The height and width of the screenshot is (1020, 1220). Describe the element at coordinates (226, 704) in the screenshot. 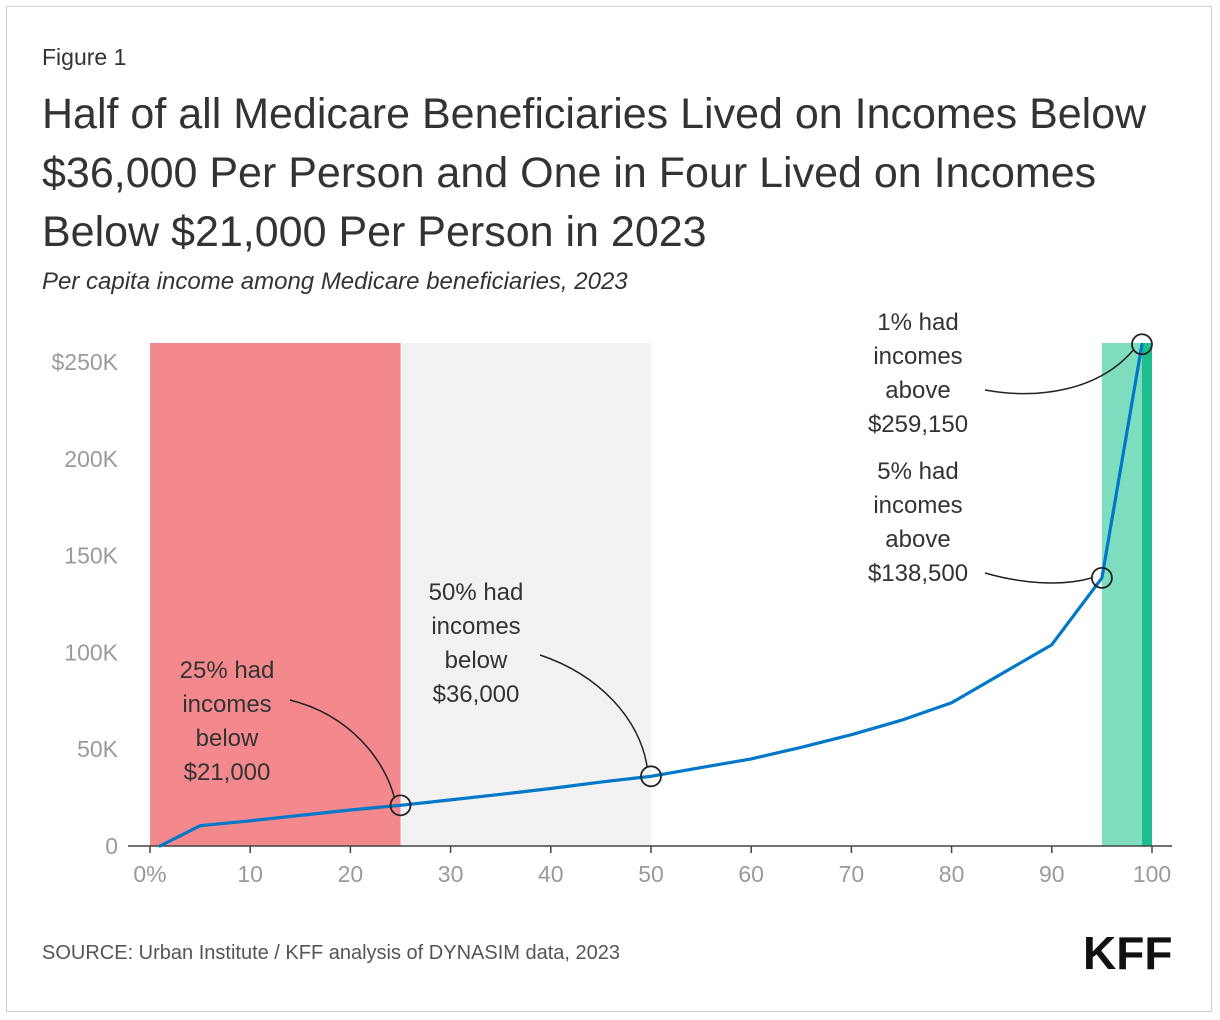

I see `annotation-text-p25: incomes` at that location.